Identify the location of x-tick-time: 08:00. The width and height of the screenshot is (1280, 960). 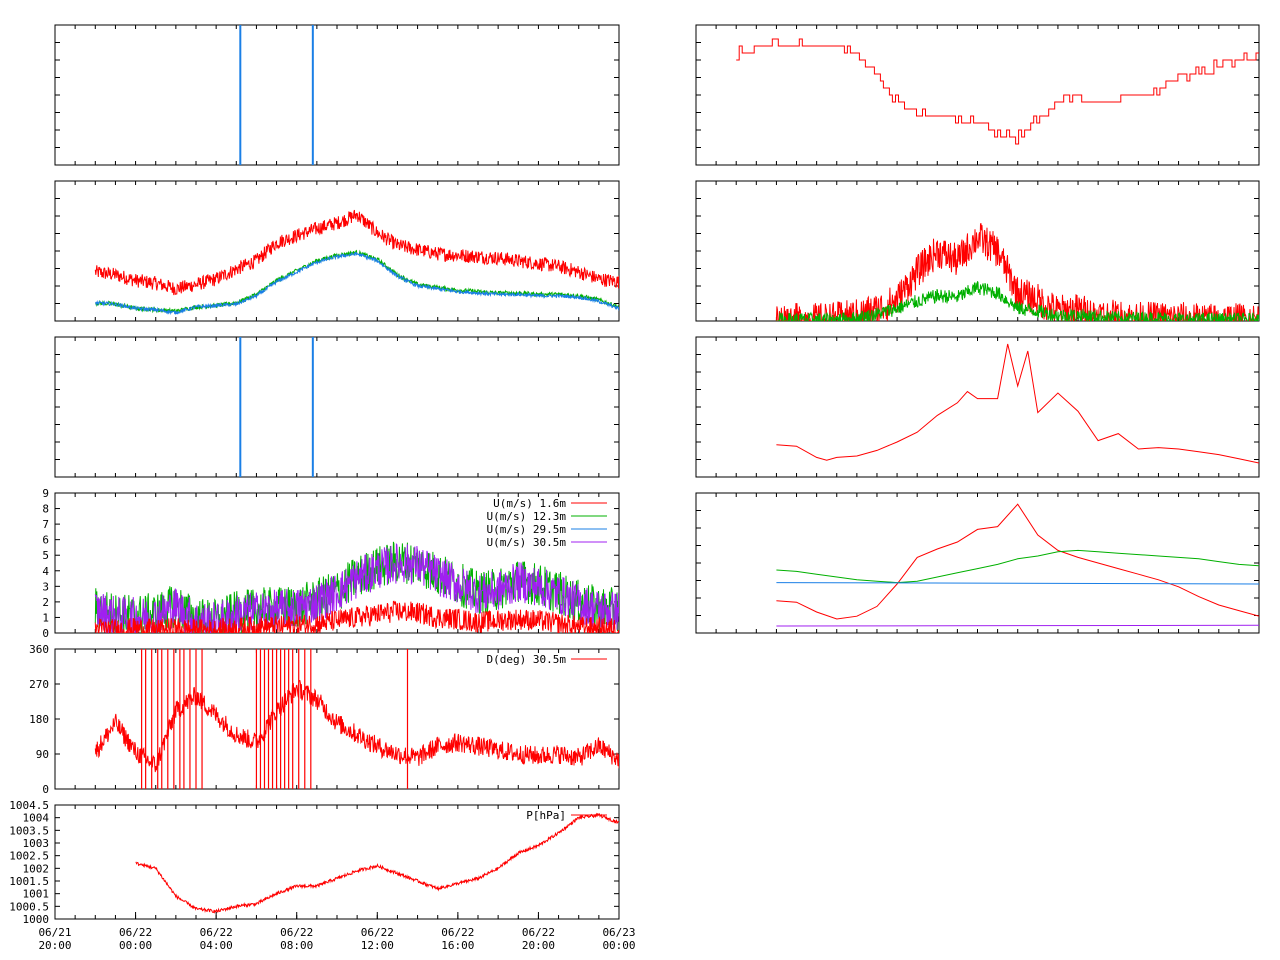
(296, 945).